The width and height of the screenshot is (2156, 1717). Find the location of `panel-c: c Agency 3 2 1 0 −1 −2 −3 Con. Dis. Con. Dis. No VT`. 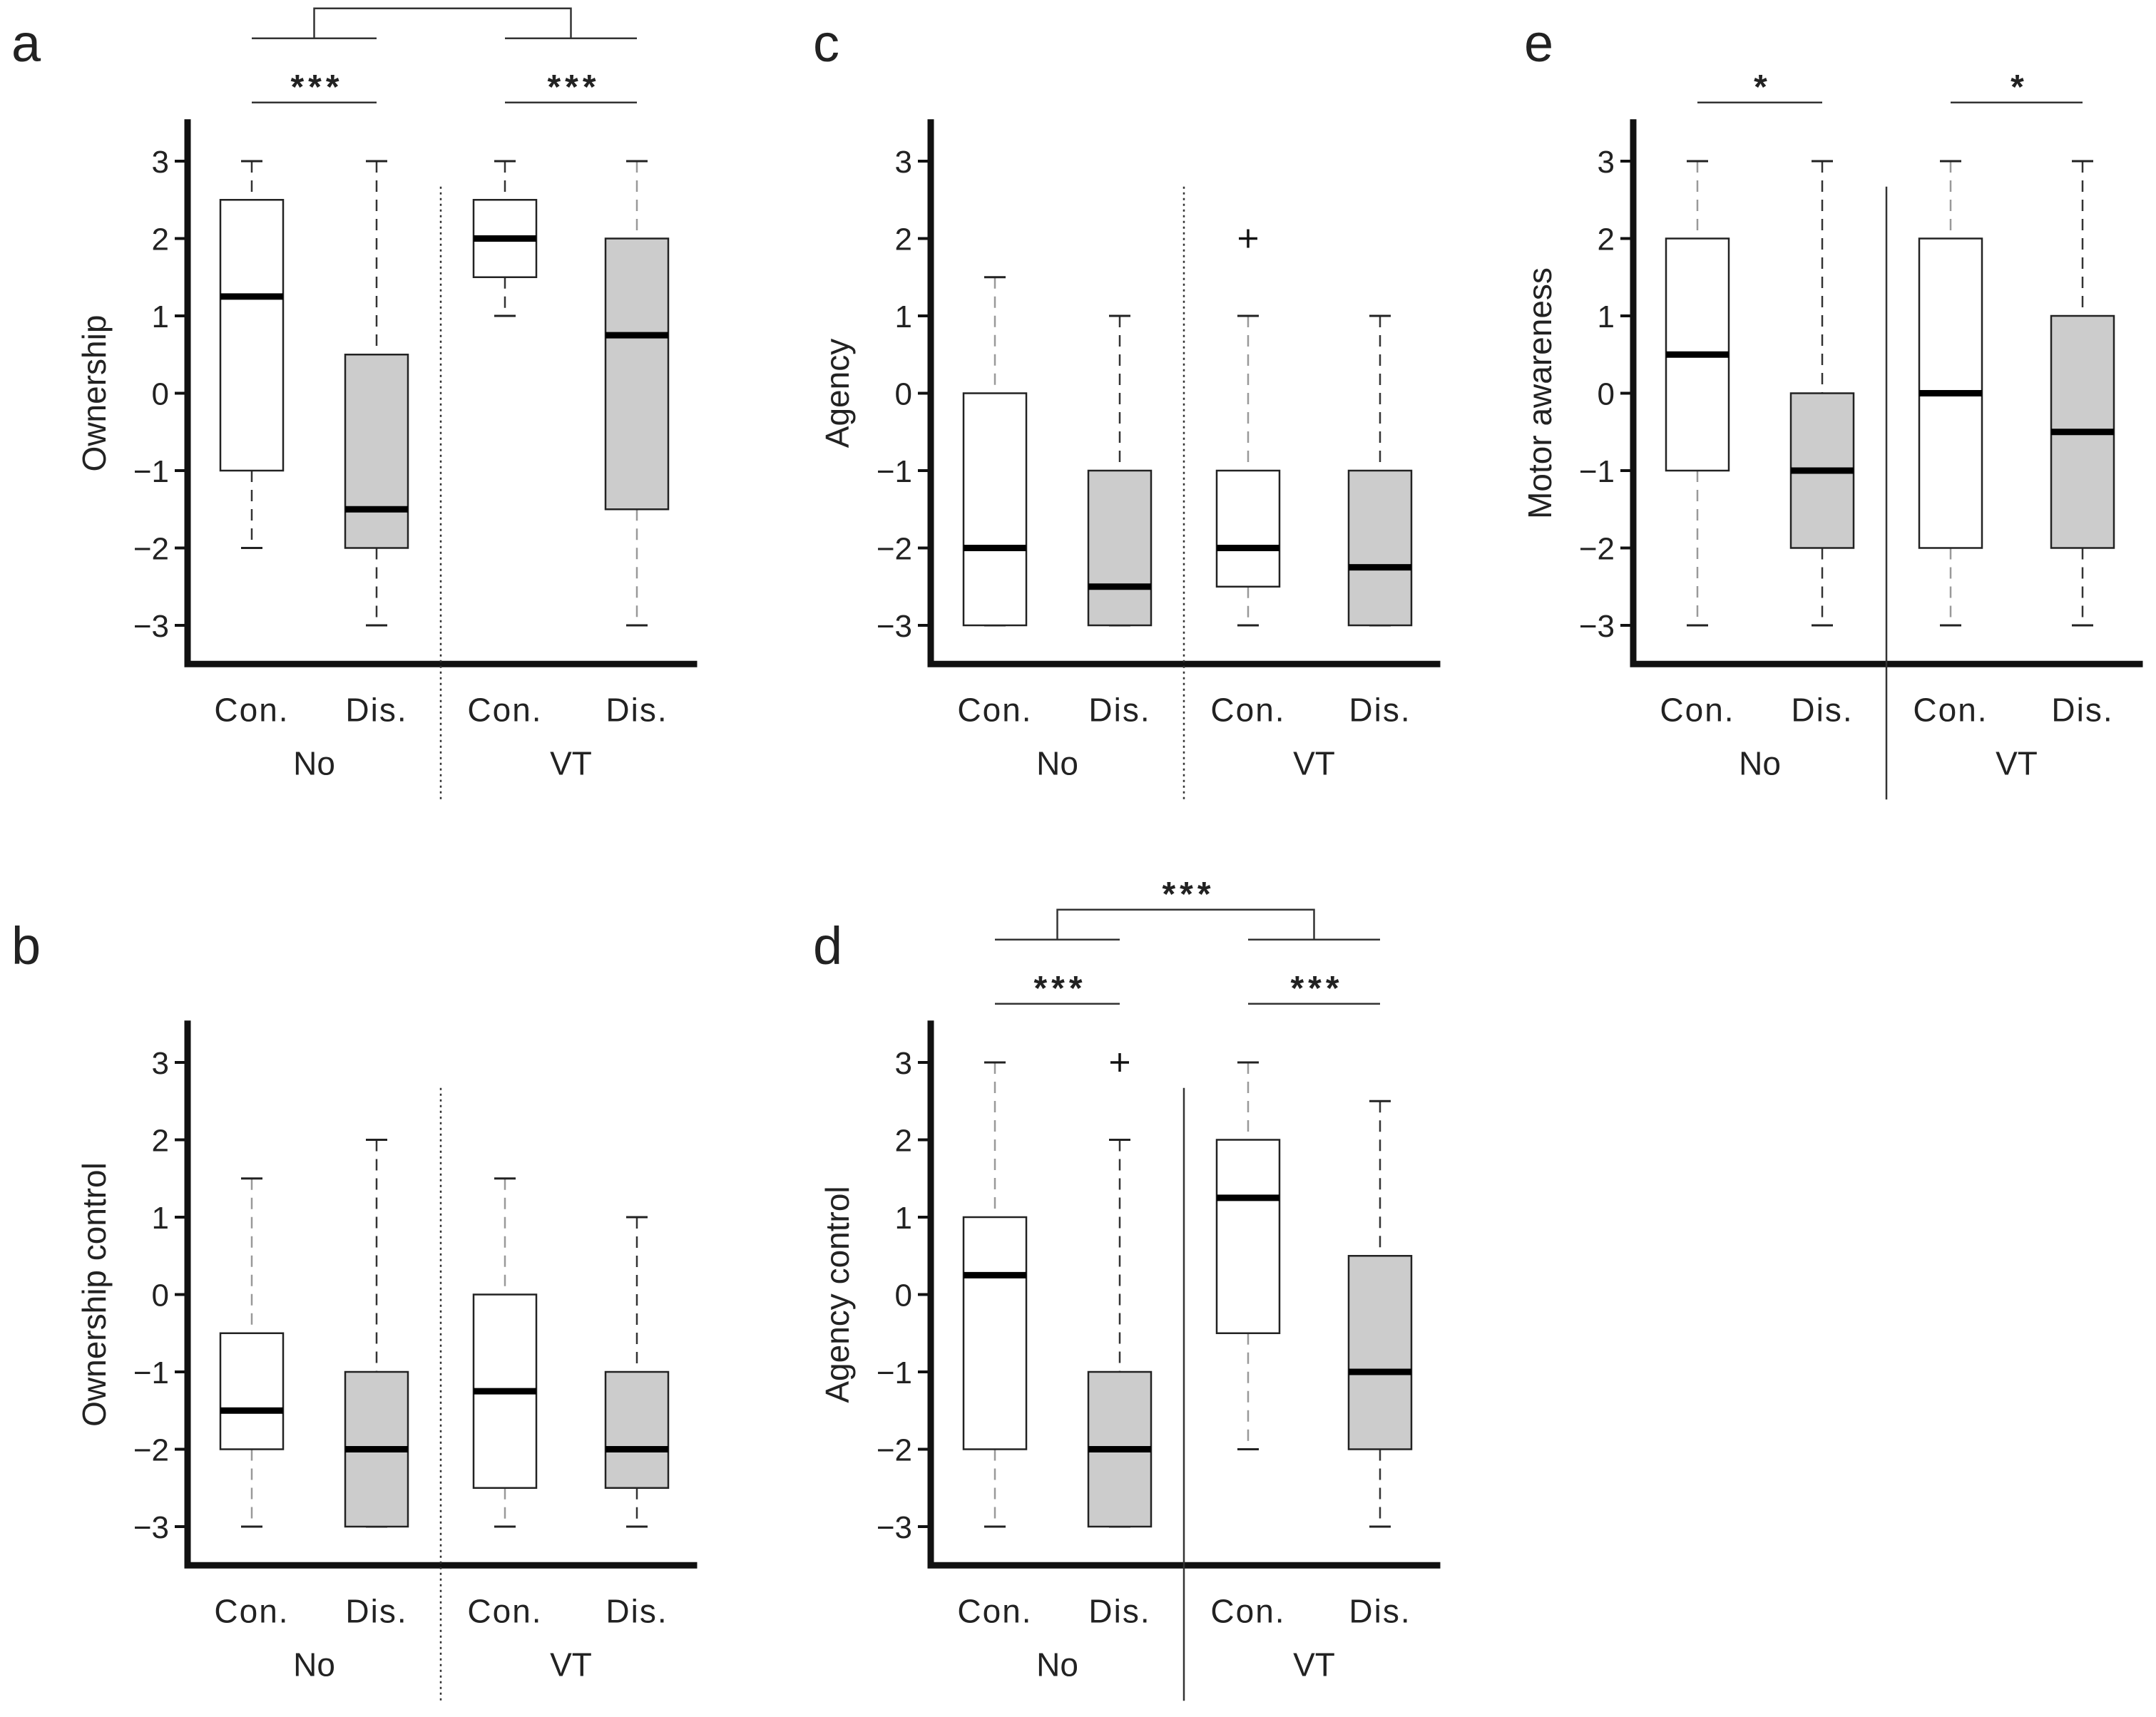

panel-c: c Agency 3 2 1 0 −1 −2 −3 Con. Dis. Con. Dis. No VT is located at coordinates (1127, 407).